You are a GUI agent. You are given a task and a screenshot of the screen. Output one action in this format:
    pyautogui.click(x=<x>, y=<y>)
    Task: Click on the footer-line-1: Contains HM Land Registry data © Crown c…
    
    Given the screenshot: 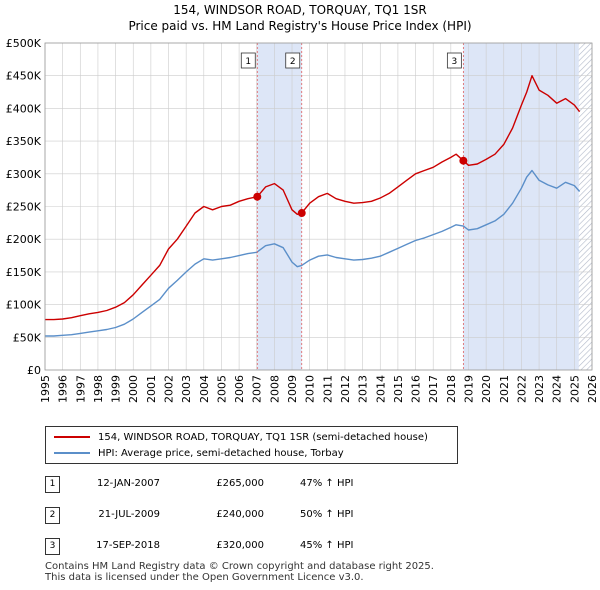 What is the action you would take?
    pyautogui.click(x=239, y=566)
    